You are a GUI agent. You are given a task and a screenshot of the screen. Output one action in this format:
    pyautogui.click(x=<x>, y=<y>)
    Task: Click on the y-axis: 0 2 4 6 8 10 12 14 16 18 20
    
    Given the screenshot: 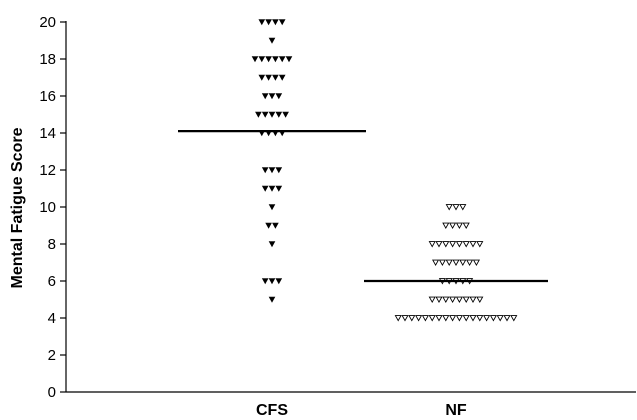 What is the action you would take?
    pyautogui.click(x=53, y=207)
    